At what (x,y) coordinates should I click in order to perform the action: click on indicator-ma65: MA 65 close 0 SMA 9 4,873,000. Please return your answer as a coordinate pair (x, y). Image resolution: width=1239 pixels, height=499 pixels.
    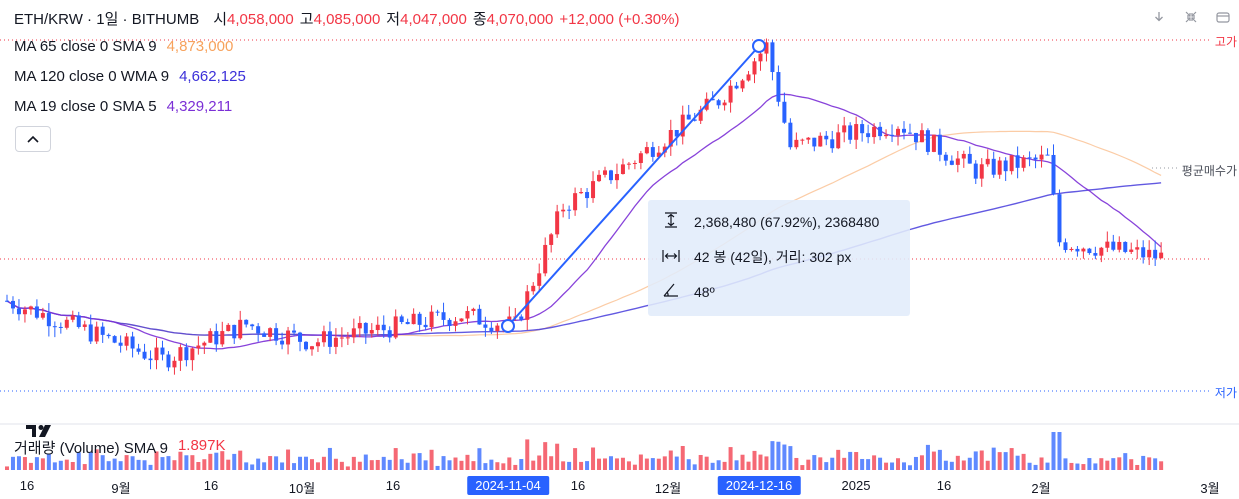
    Looking at the image, I should click on (123, 46).